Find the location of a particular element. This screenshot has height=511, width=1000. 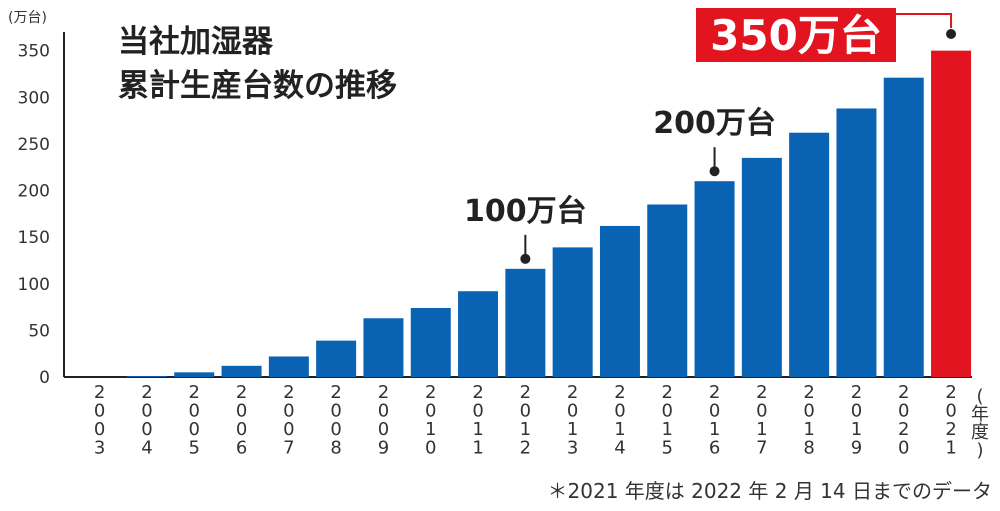

bar-2006 is located at coordinates (241, 371).